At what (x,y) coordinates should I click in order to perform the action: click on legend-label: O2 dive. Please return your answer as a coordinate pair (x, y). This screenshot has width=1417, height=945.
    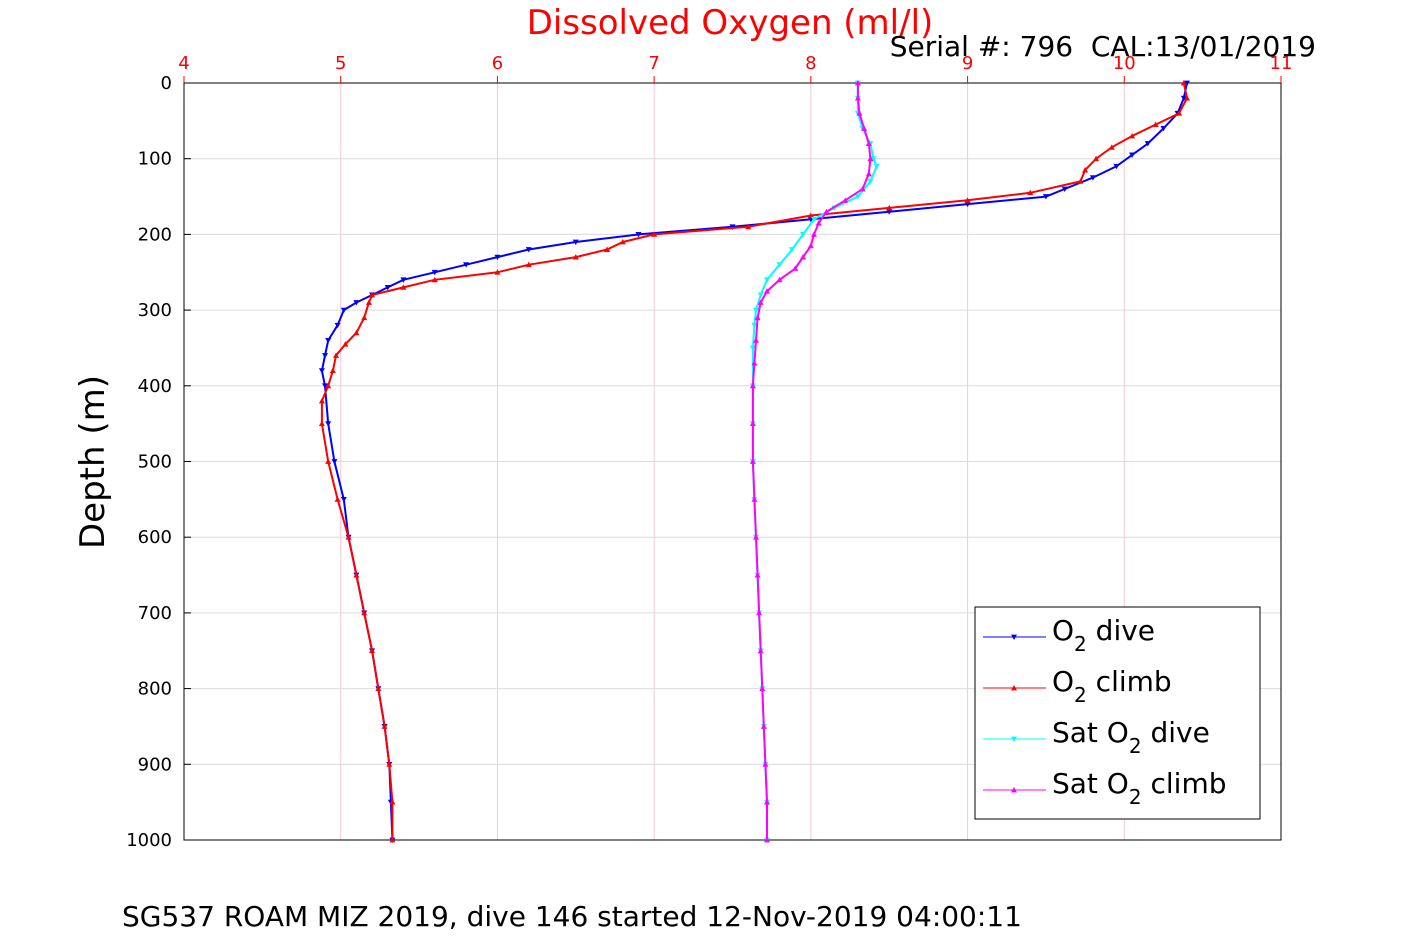
    Looking at the image, I should click on (1103, 635).